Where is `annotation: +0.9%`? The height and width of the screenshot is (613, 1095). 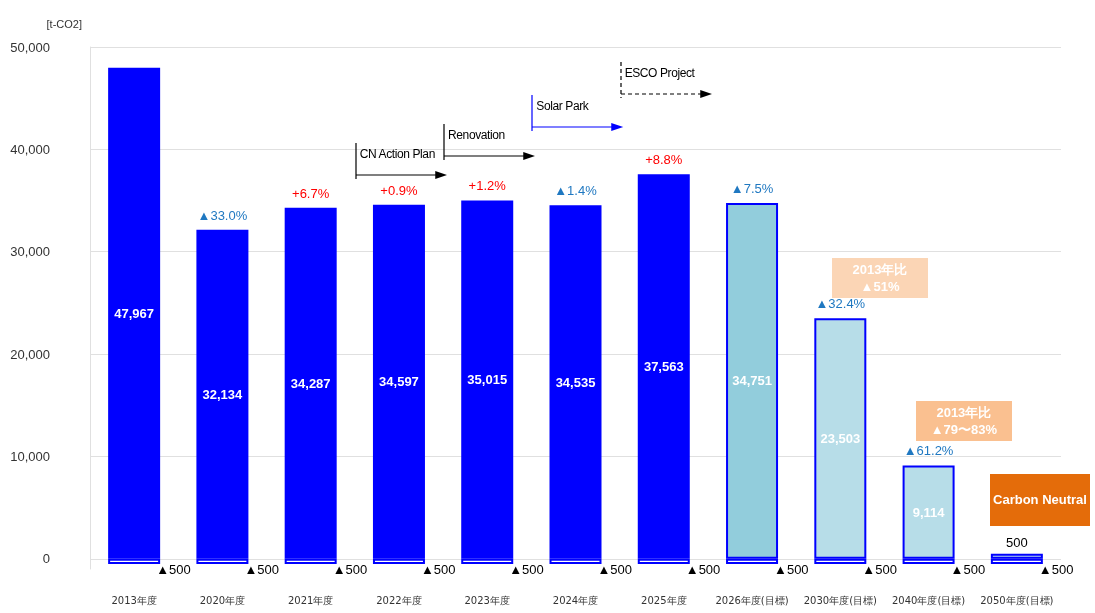
annotation: +0.9% is located at coordinates (399, 190).